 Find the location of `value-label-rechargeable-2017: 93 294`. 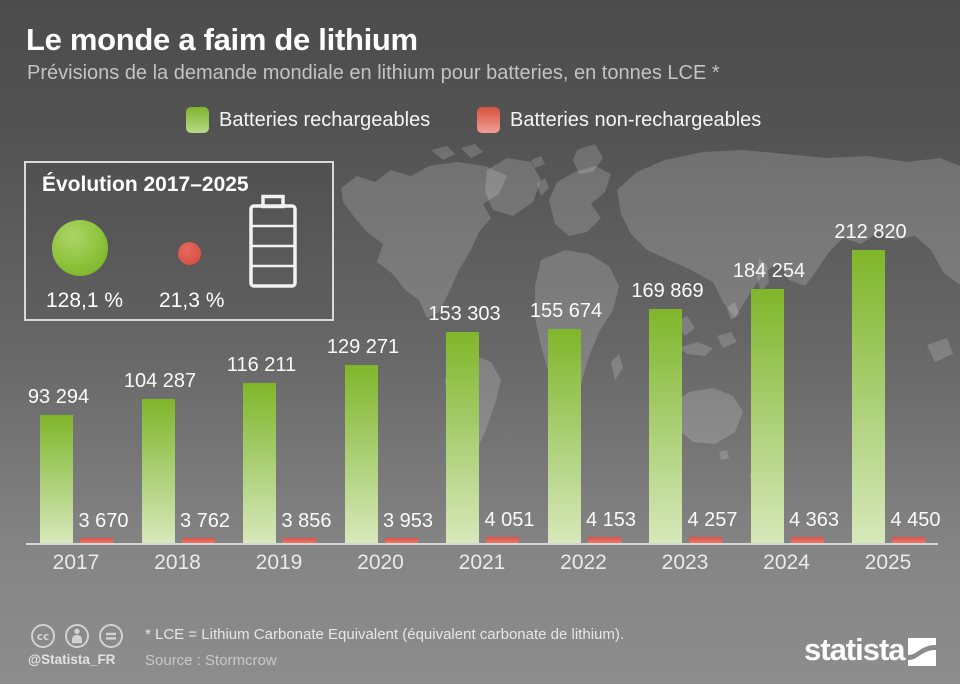

value-label-rechargeable-2017: 93 294 is located at coordinates (58, 397).